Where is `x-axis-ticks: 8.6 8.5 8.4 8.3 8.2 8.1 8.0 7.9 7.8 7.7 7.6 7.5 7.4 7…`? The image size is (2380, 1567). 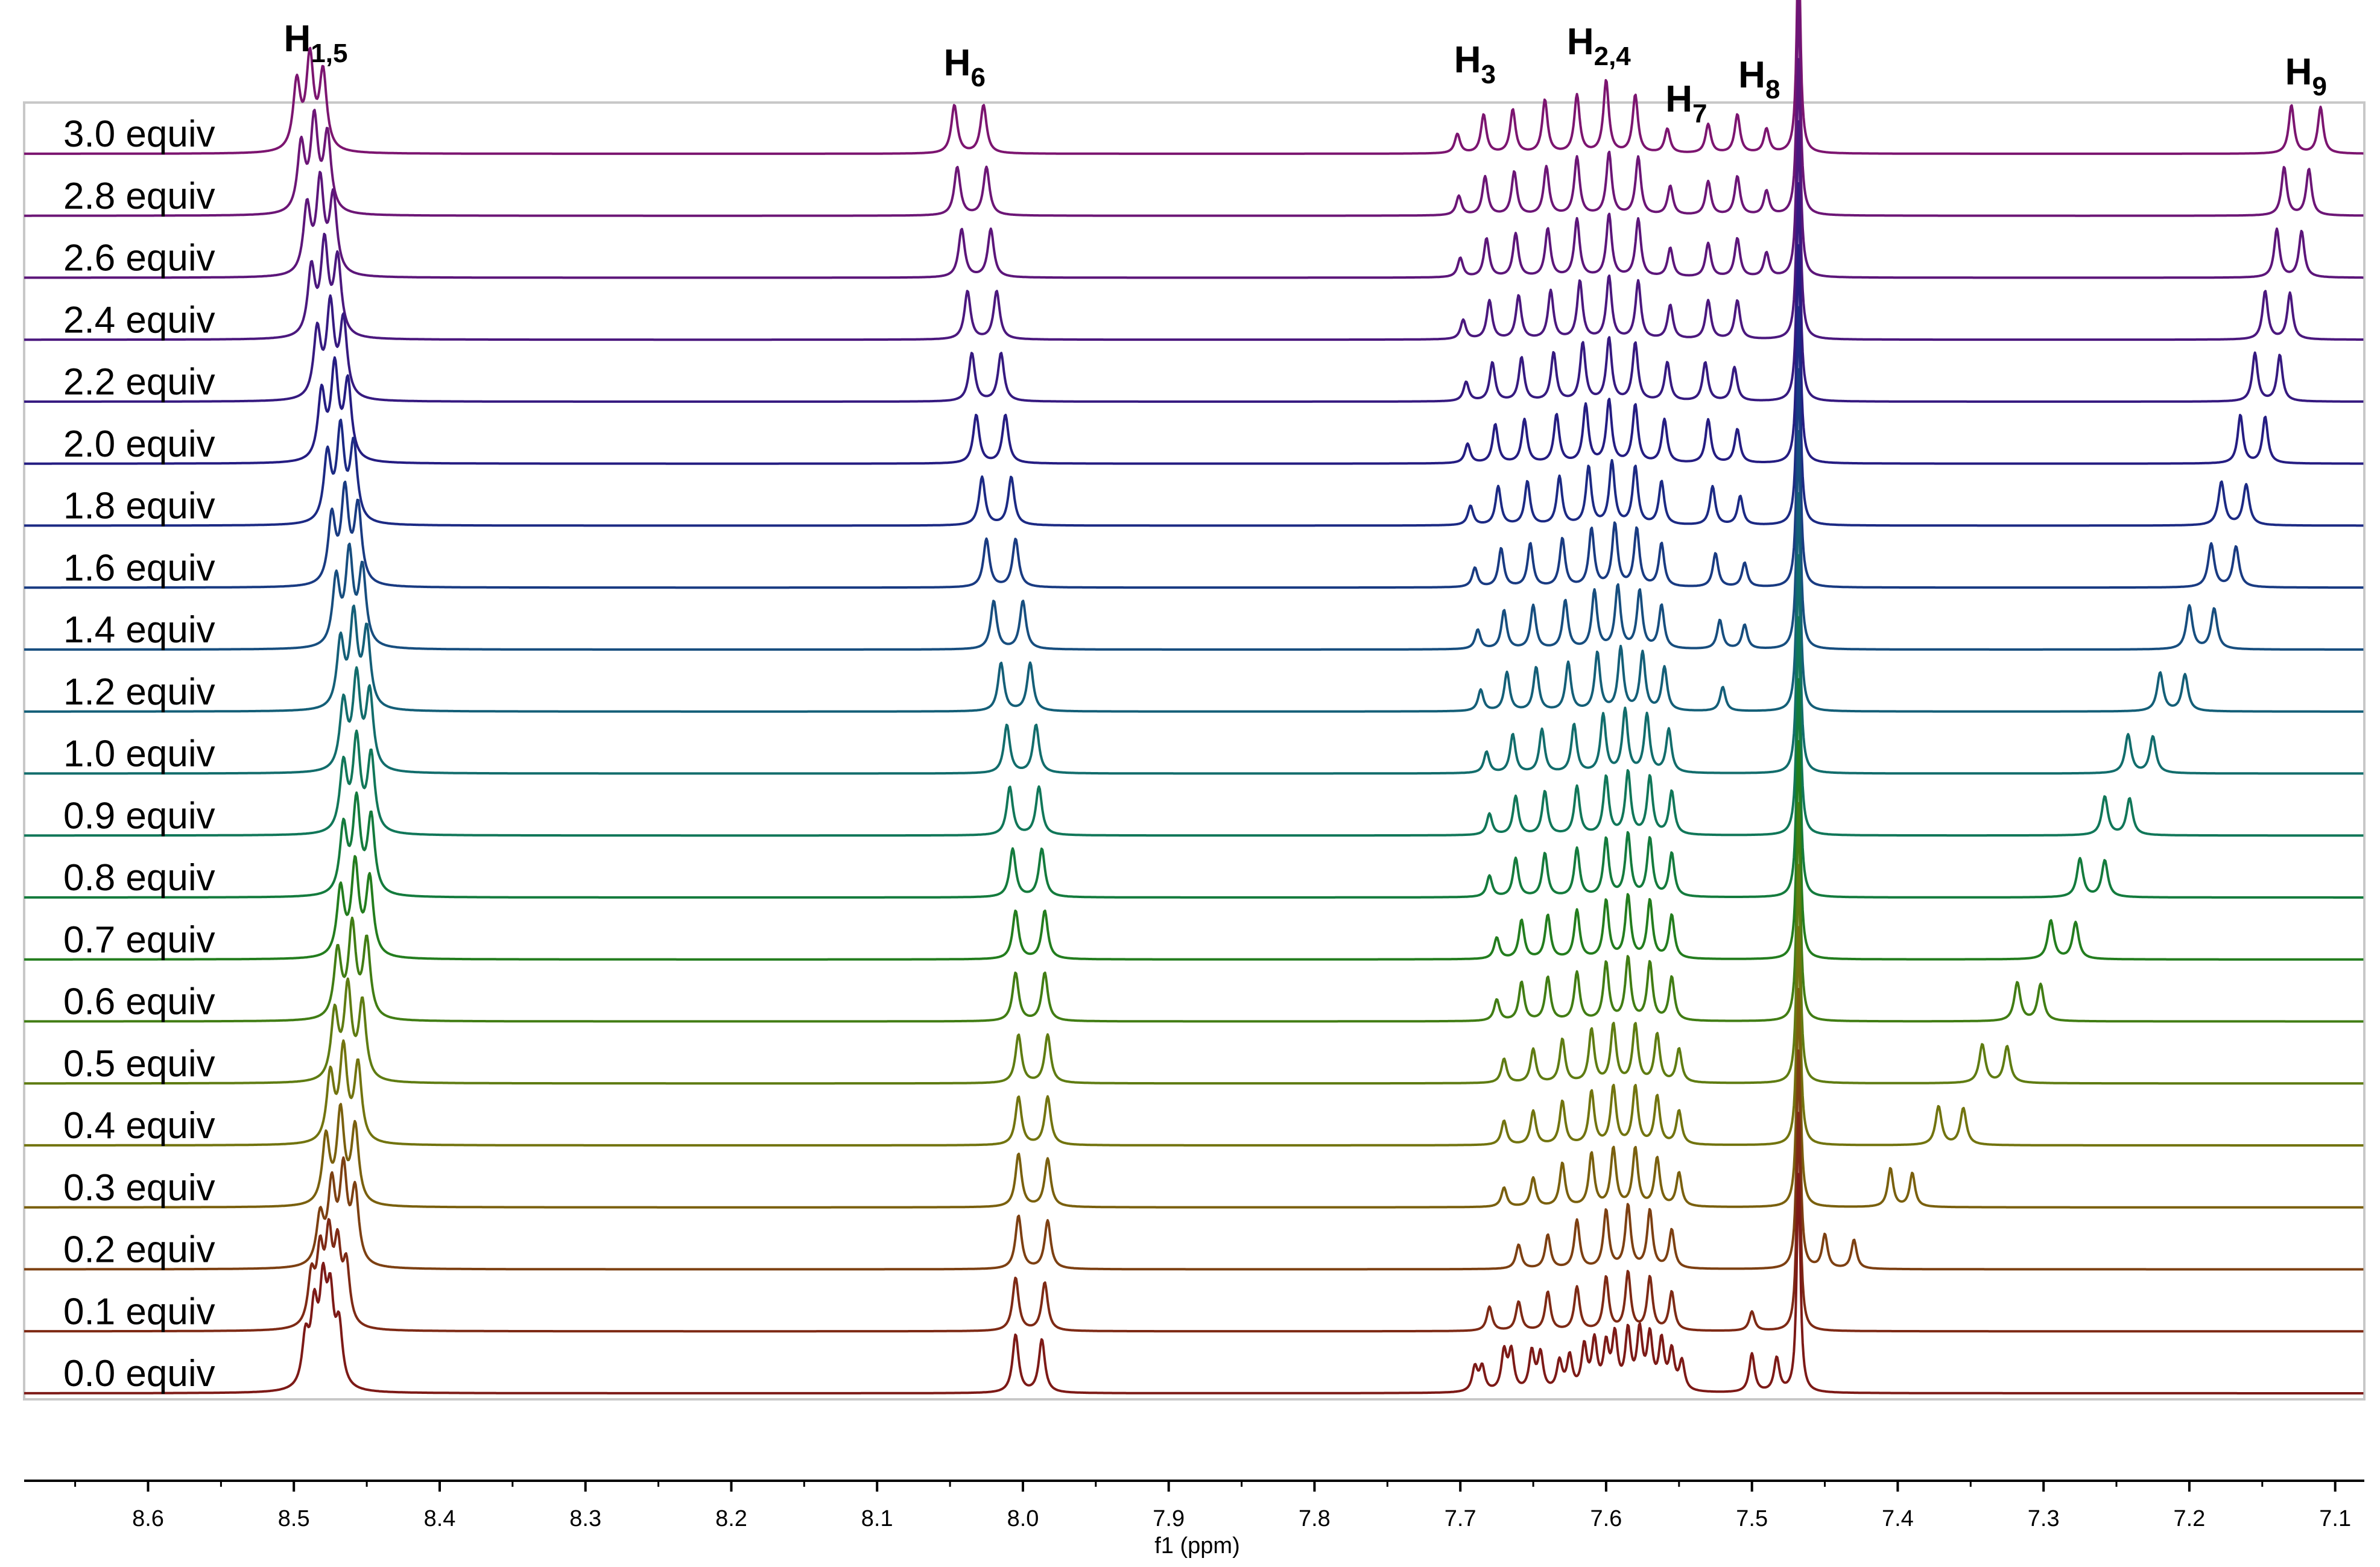
x-axis-ticks: 8.6 8.5 8.4 8.3 8.2 8.1 8.0 7.9 7.8 7.7 7.6 7.5 7.4 7… is located at coordinates (1212, 1506).